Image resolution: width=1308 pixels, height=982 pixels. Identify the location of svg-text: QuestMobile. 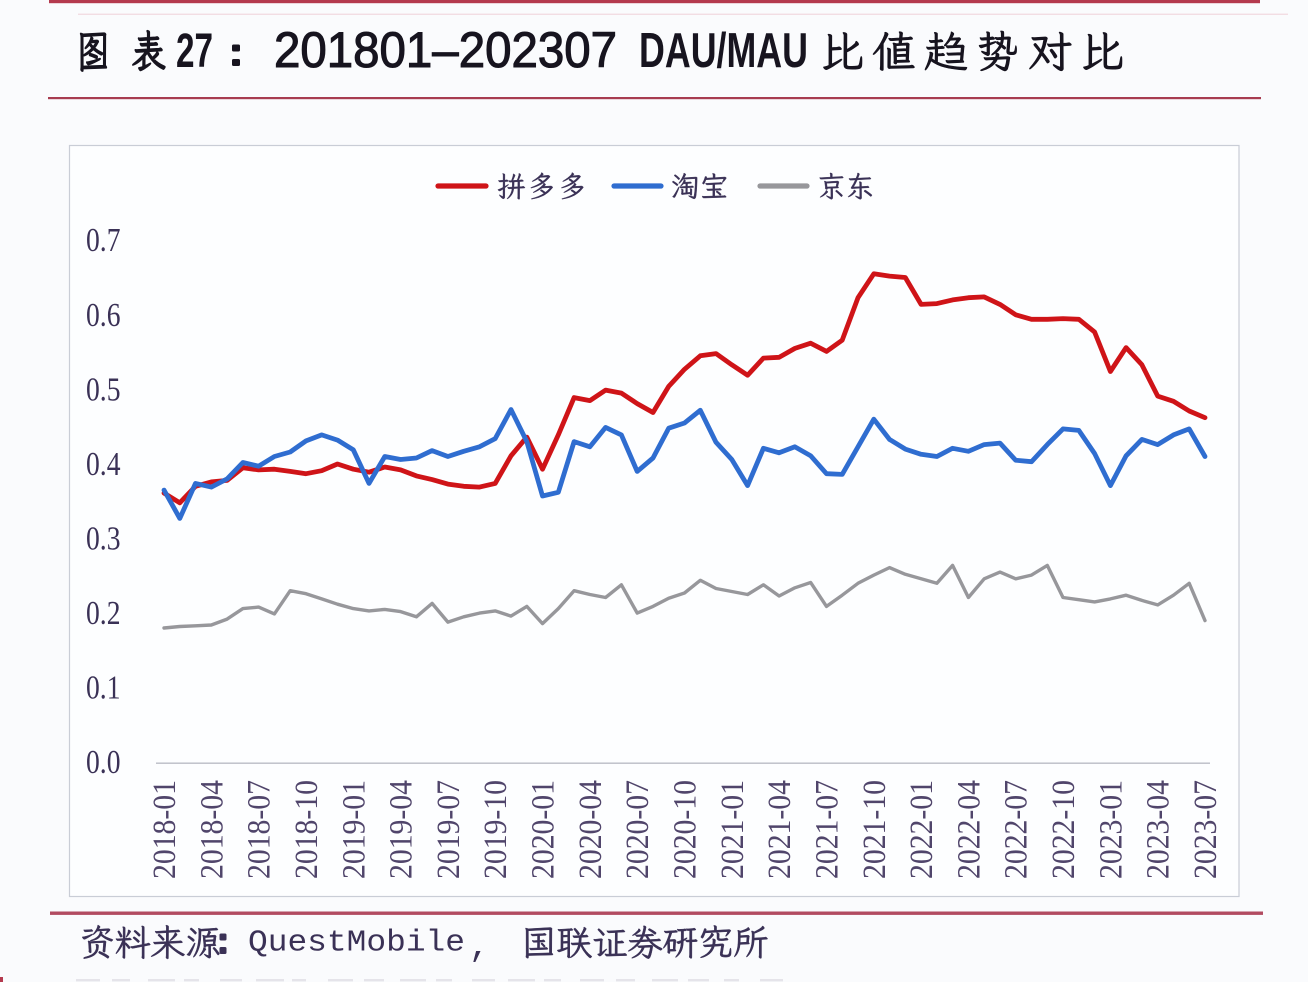
(356, 943).